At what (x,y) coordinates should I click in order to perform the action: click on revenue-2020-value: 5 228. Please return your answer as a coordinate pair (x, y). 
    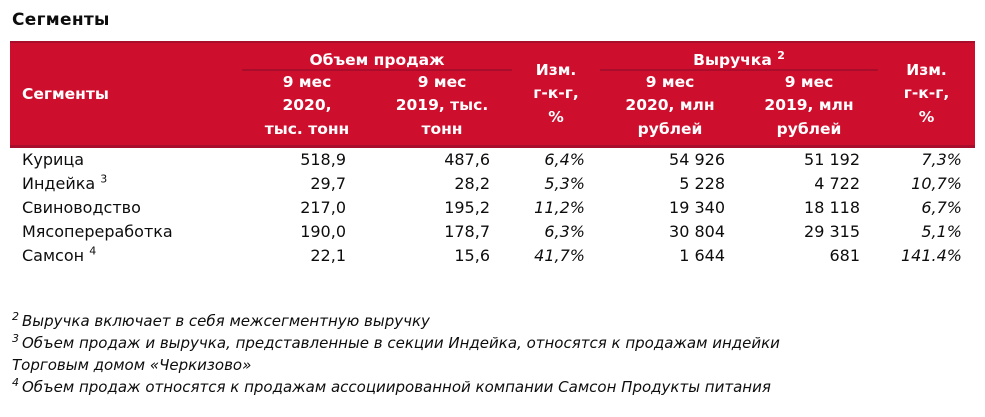
    Looking at the image, I should click on (702, 183).